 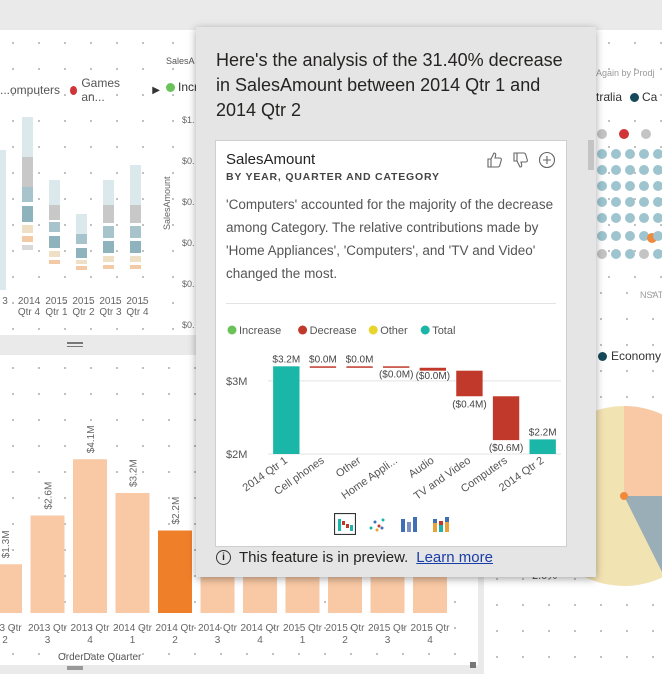 I want to click on y-tick-label: $3M, so click(x=236, y=382).